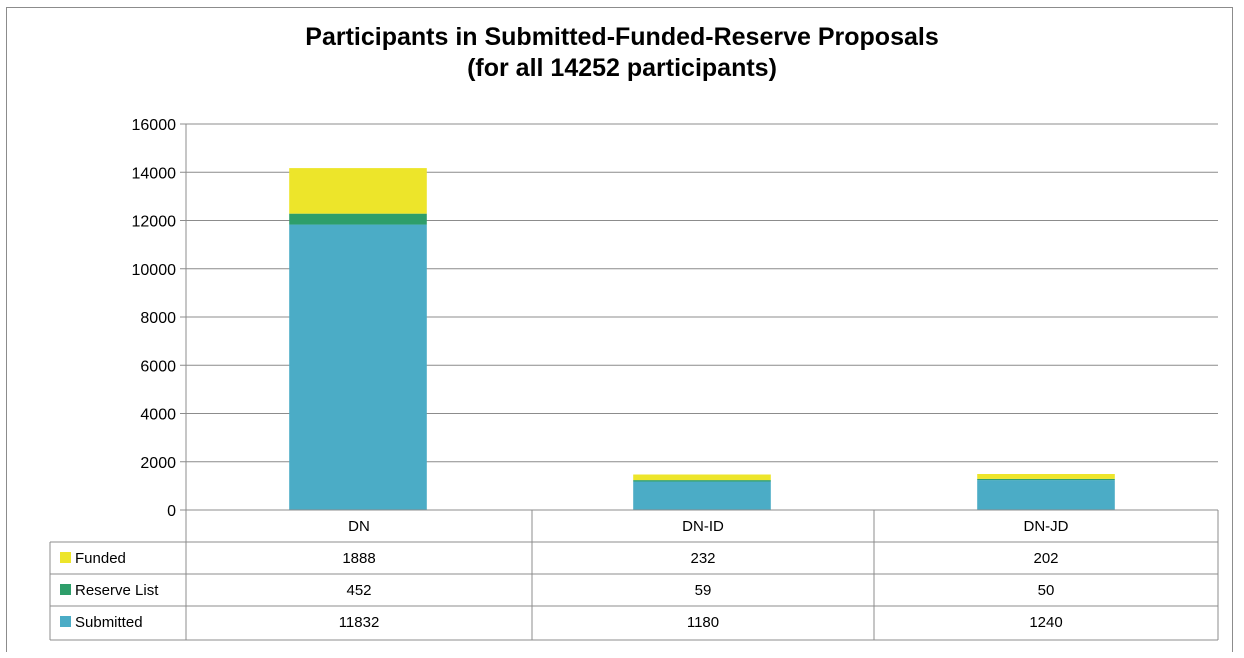  Describe the element at coordinates (158, 318) in the screenshot. I see `y-tick-label: 8000` at that location.